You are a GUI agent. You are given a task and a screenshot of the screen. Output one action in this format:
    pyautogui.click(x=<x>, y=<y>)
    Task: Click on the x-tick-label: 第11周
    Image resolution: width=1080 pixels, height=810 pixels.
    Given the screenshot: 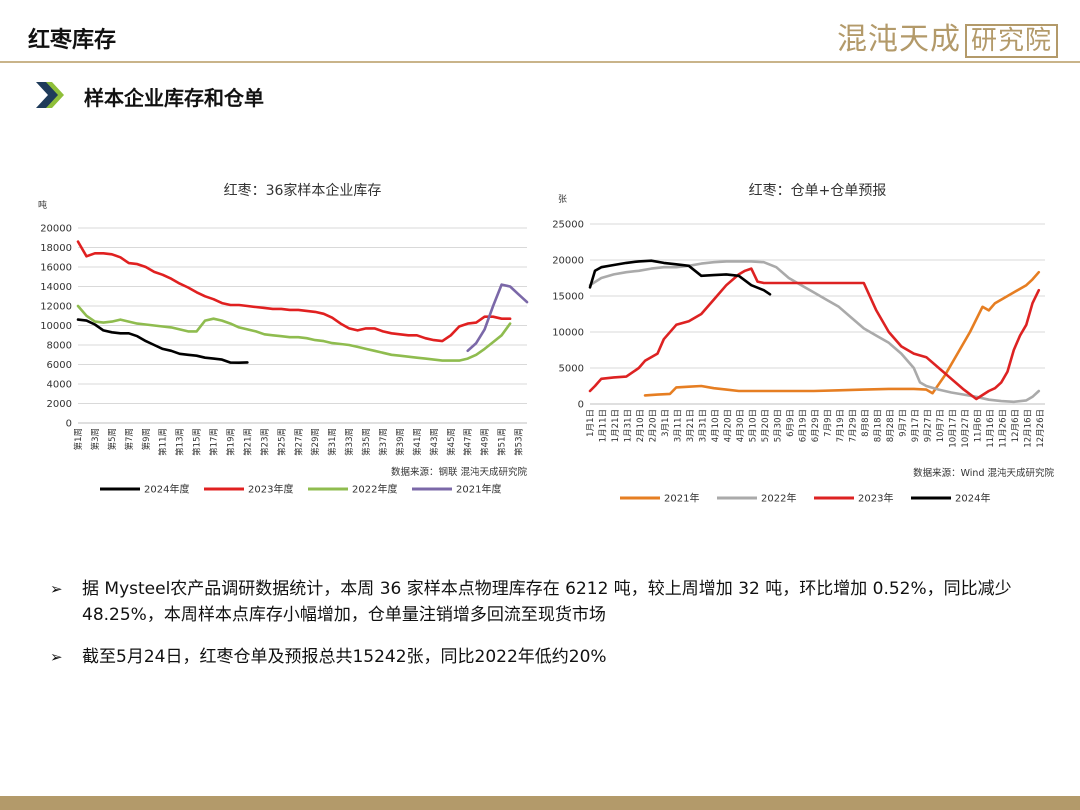 What is the action you would take?
    pyautogui.click(x=163, y=442)
    